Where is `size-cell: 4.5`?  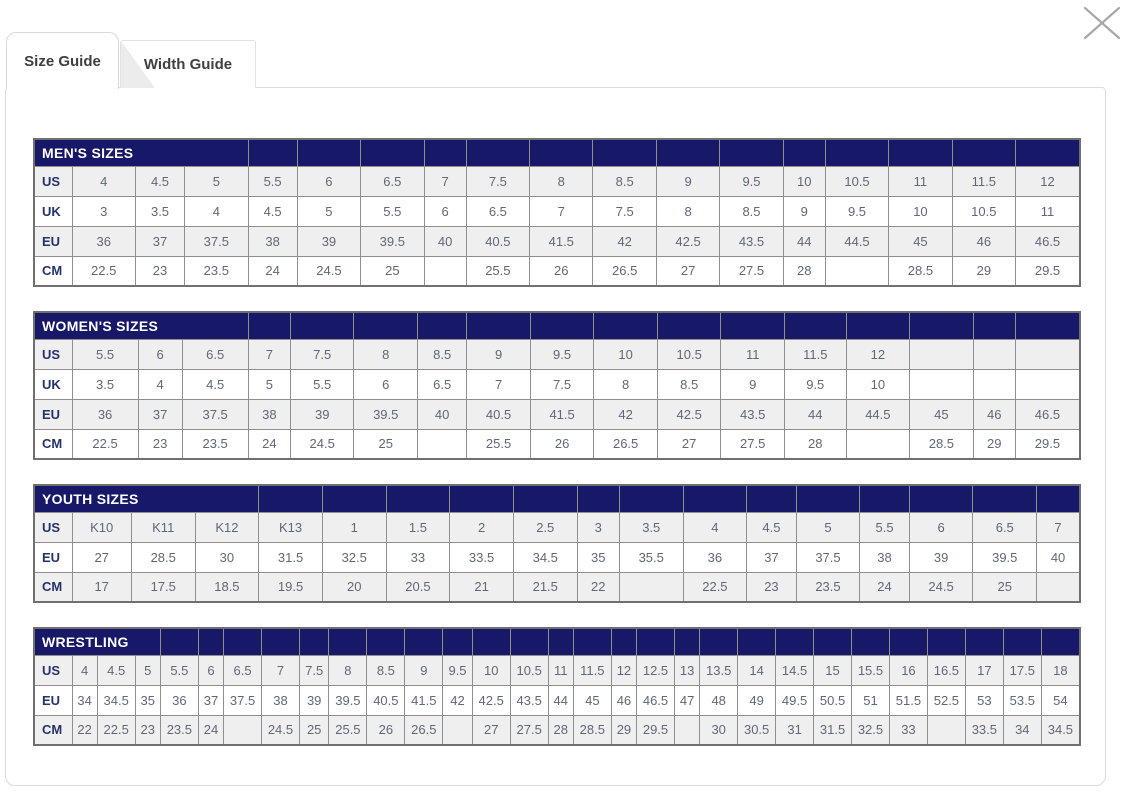 size-cell: 4.5 is located at coordinates (272, 211).